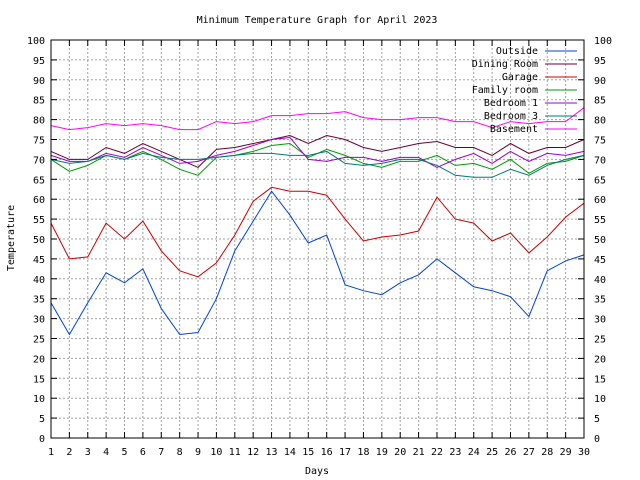 The image size is (640, 480). I want to click on y-tick-label-right: 0, so click(597, 439).